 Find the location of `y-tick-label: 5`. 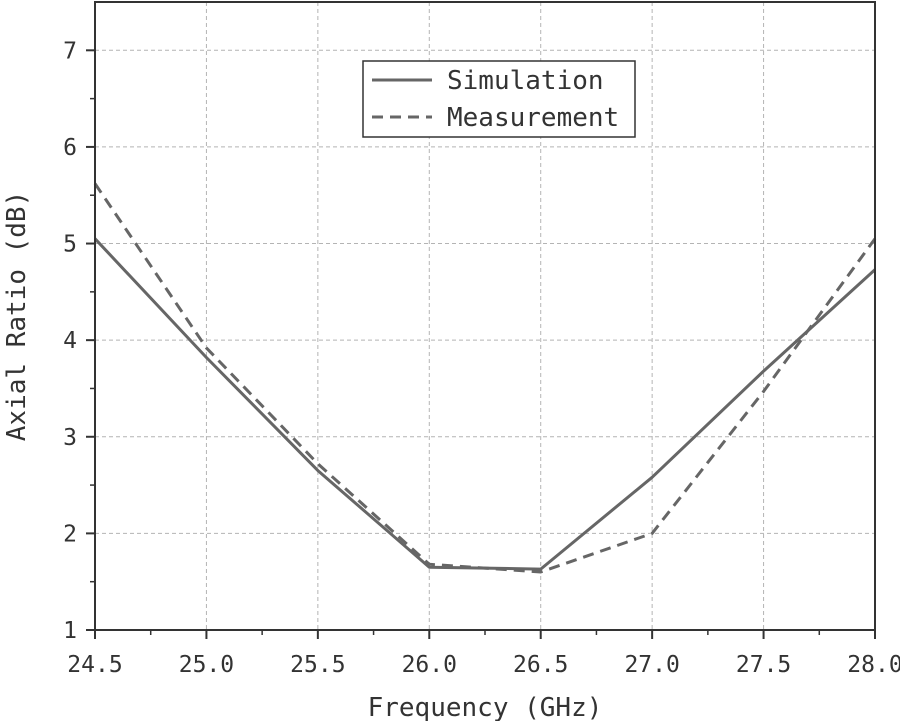

y-tick-label: 5 is located at coordinates (70, 245).